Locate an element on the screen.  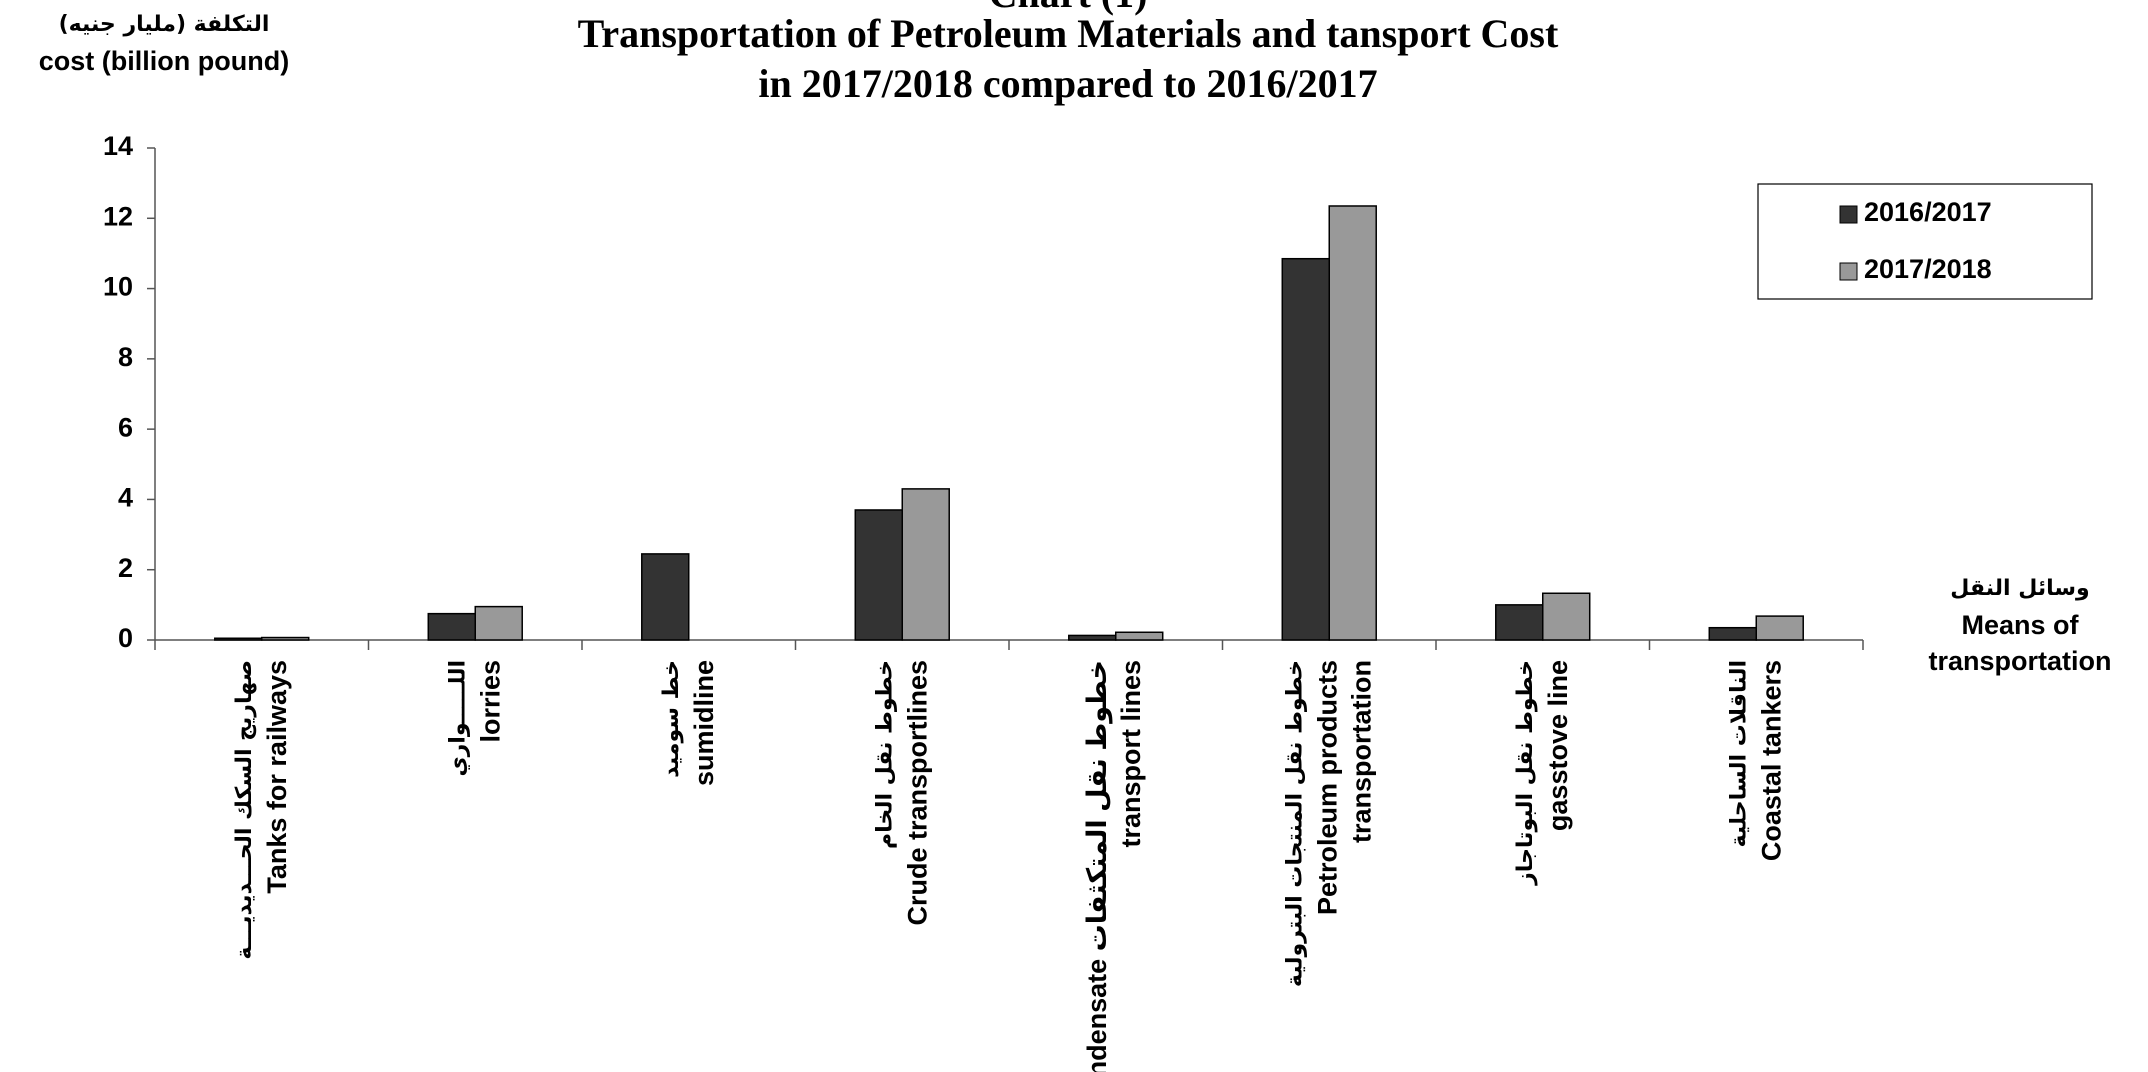
y-tick-label: 4 is located at coordinates (125, 498).